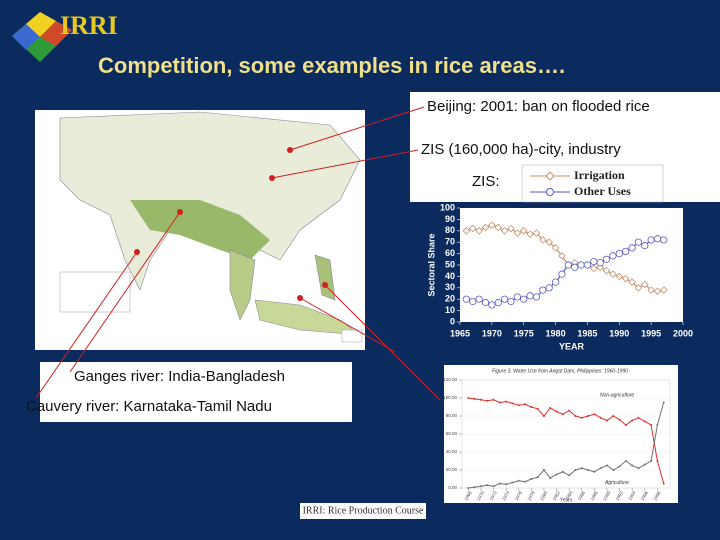  I want to click on y-tick-label: 90, so click(450, 219).